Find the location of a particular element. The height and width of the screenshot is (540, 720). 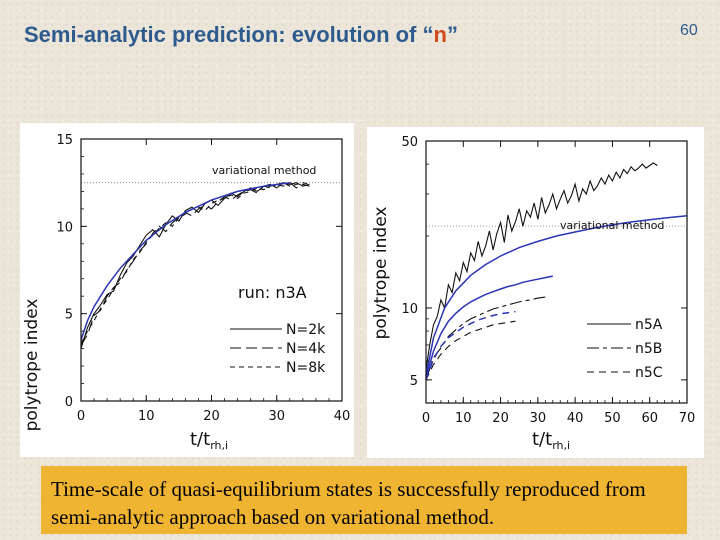

series-n-4k is located at coordinates (195, 264).